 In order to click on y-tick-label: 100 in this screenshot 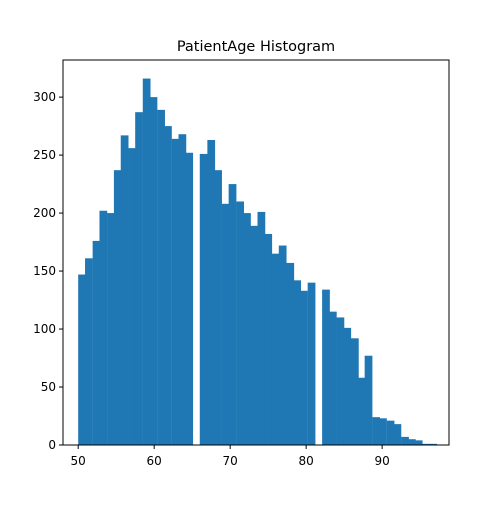, I will do `click(44, 329)`.